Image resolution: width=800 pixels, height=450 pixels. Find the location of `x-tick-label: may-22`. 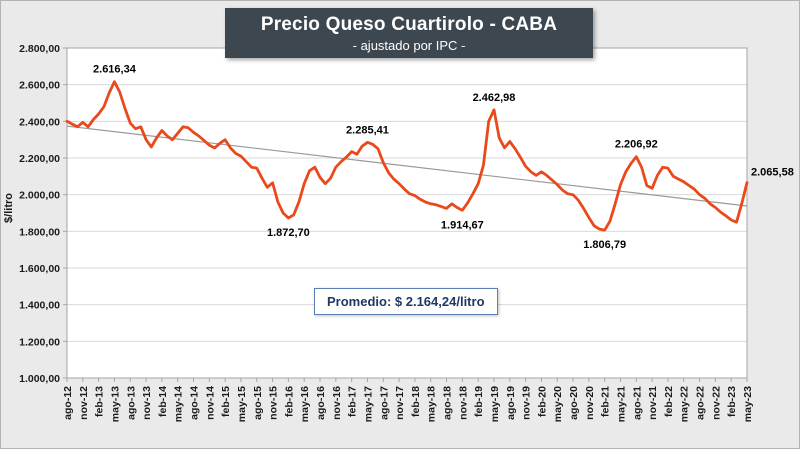

x-tick-label: may-22 is located at coordinates (685, 404).